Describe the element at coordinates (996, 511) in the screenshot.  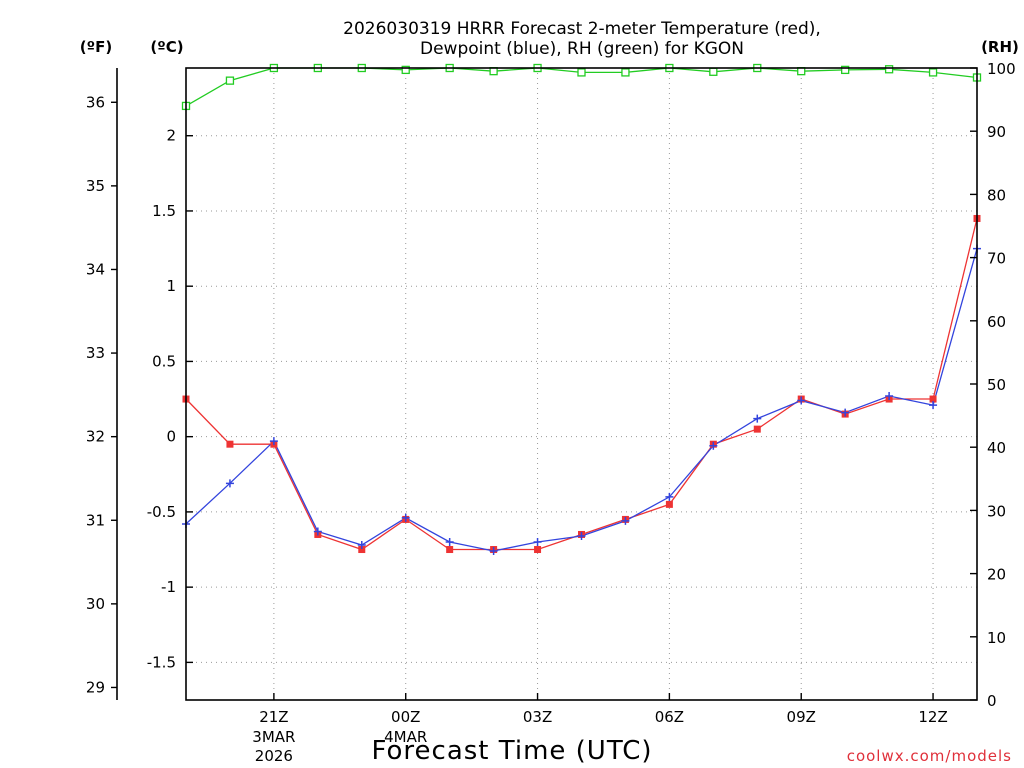
I see `rh-tick-label: 30` at that location.